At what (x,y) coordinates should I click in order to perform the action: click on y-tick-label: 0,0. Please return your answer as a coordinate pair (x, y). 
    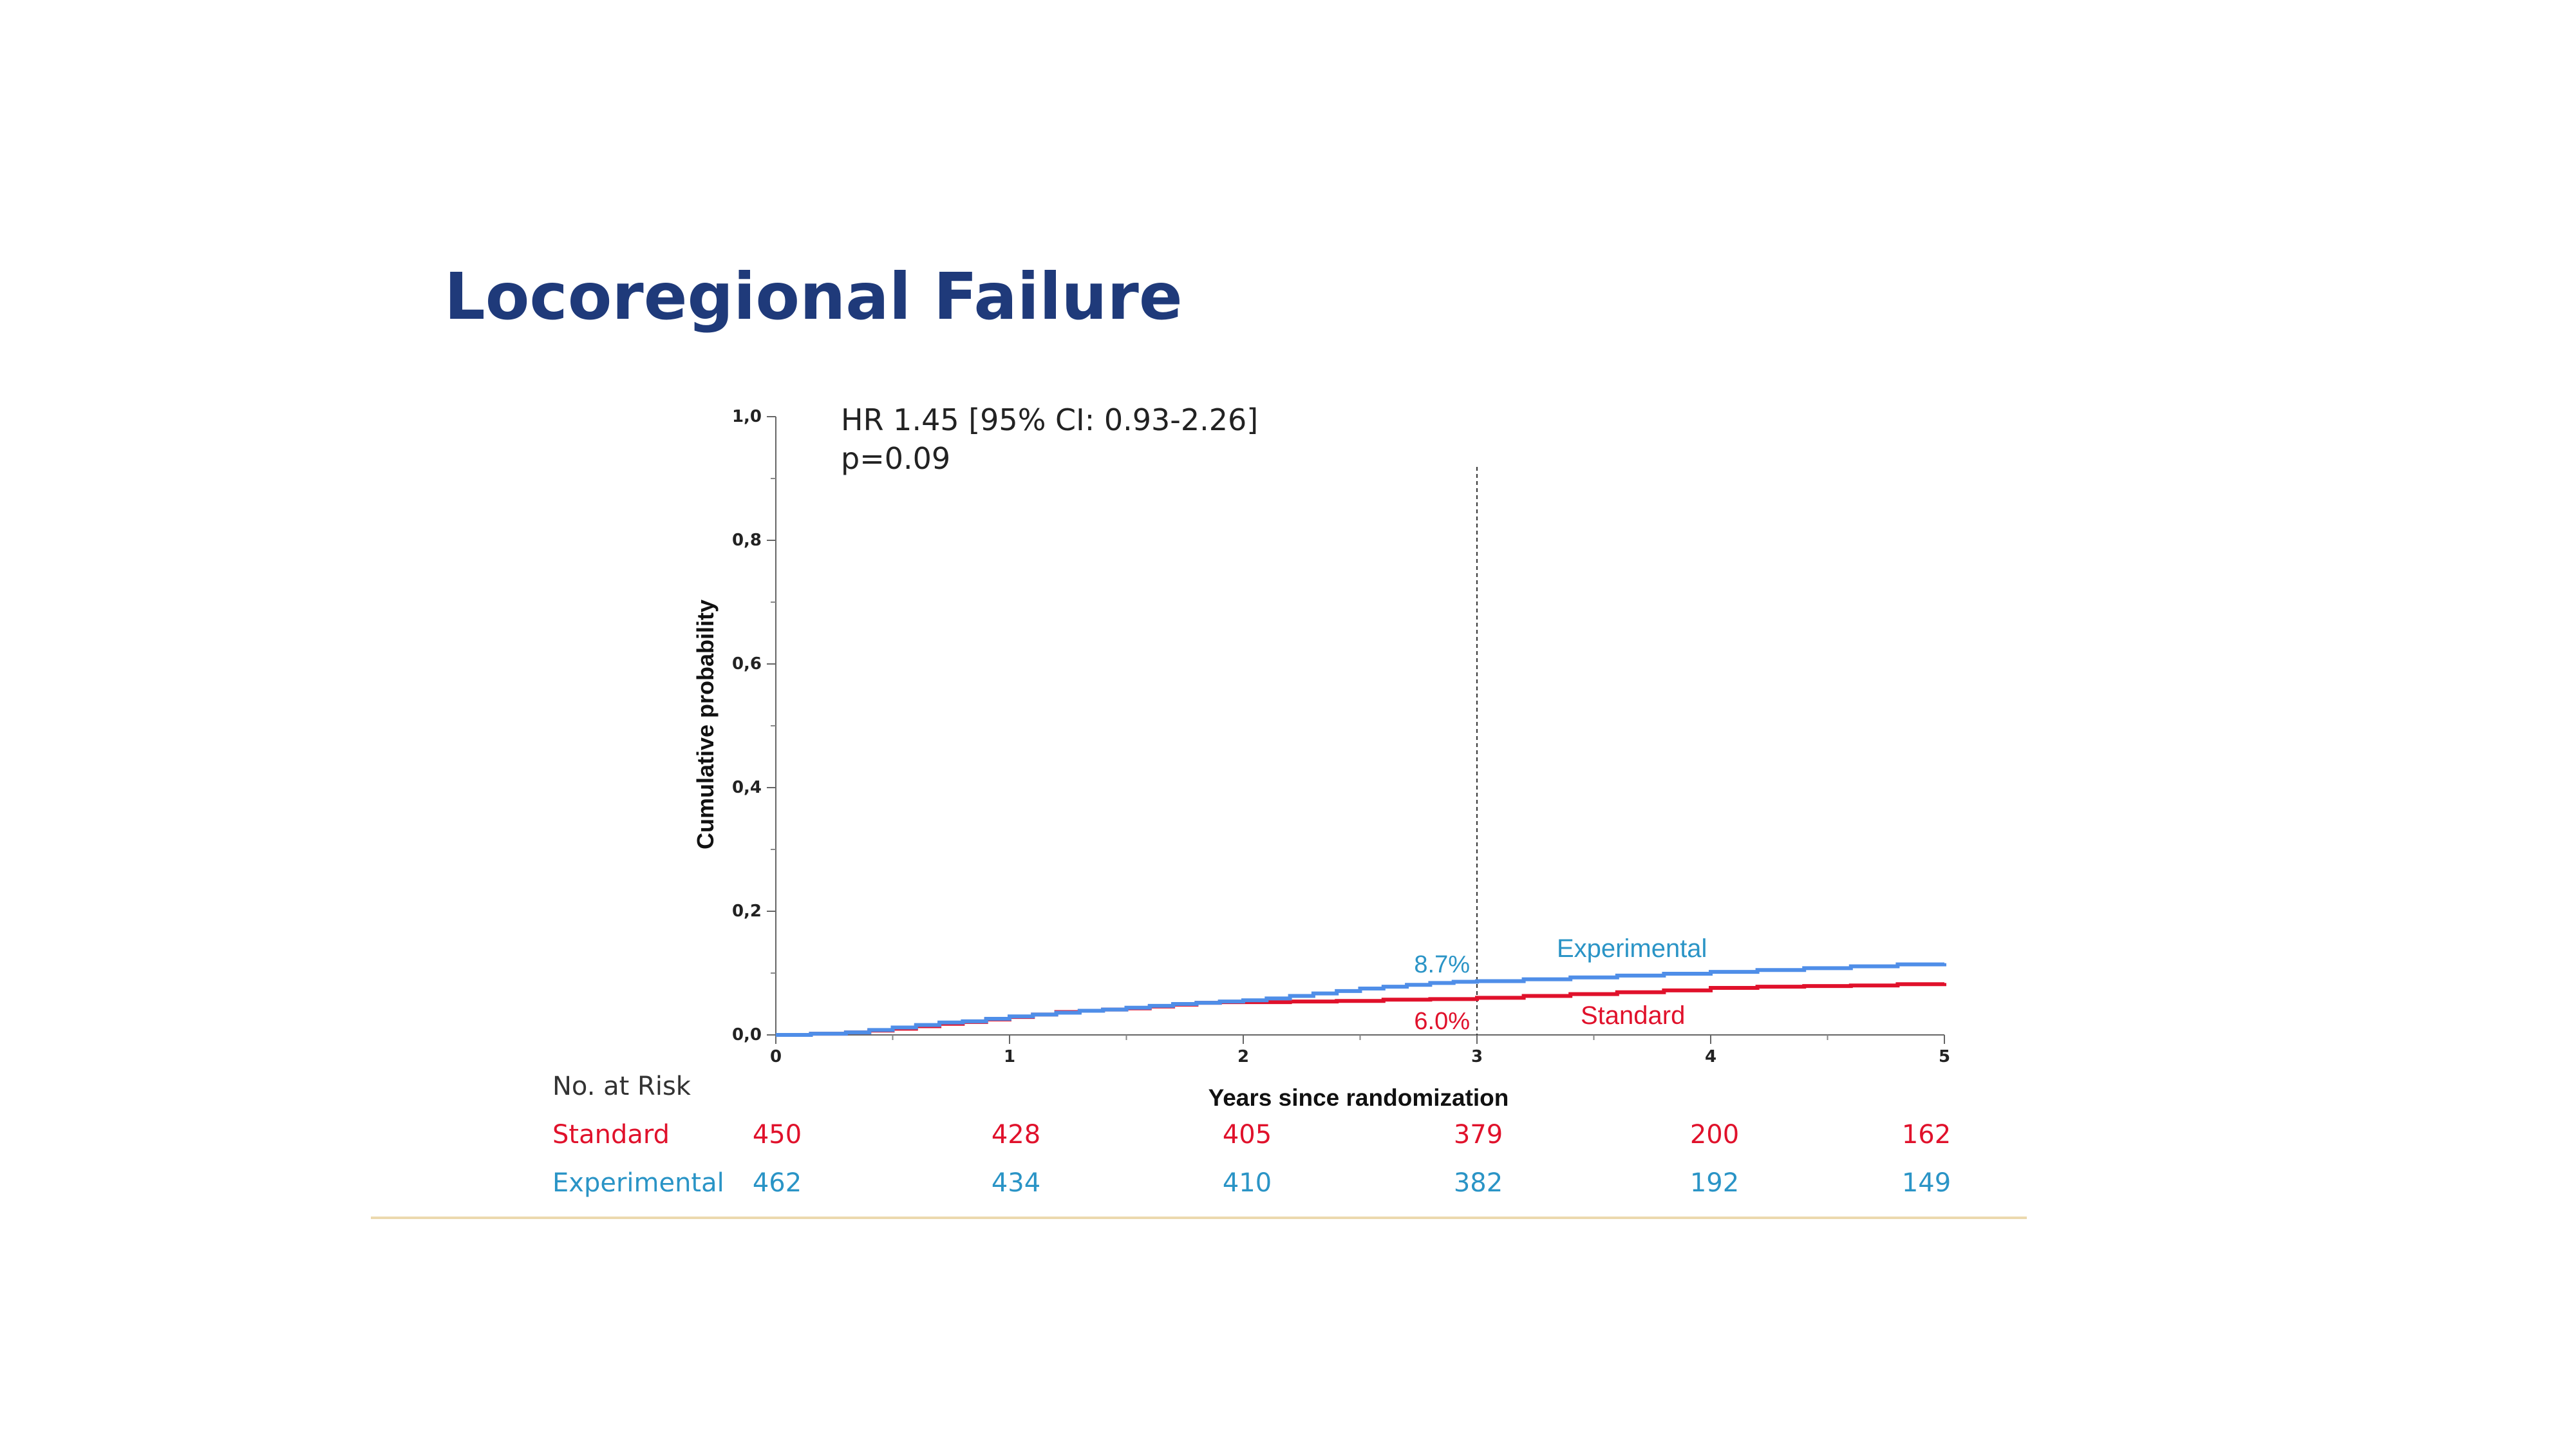
    Looking at the image, I should click on (747, 1035).